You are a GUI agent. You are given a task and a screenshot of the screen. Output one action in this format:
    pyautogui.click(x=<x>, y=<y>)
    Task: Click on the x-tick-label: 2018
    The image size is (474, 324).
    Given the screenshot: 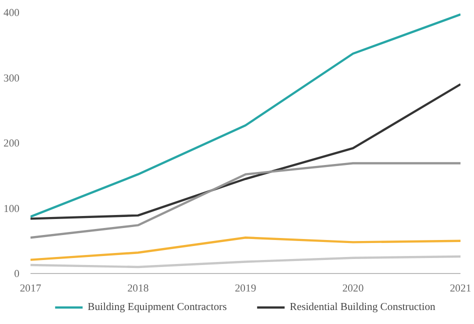 What is the action you would take?
    pyautogui.click(x=138, y=289)
    